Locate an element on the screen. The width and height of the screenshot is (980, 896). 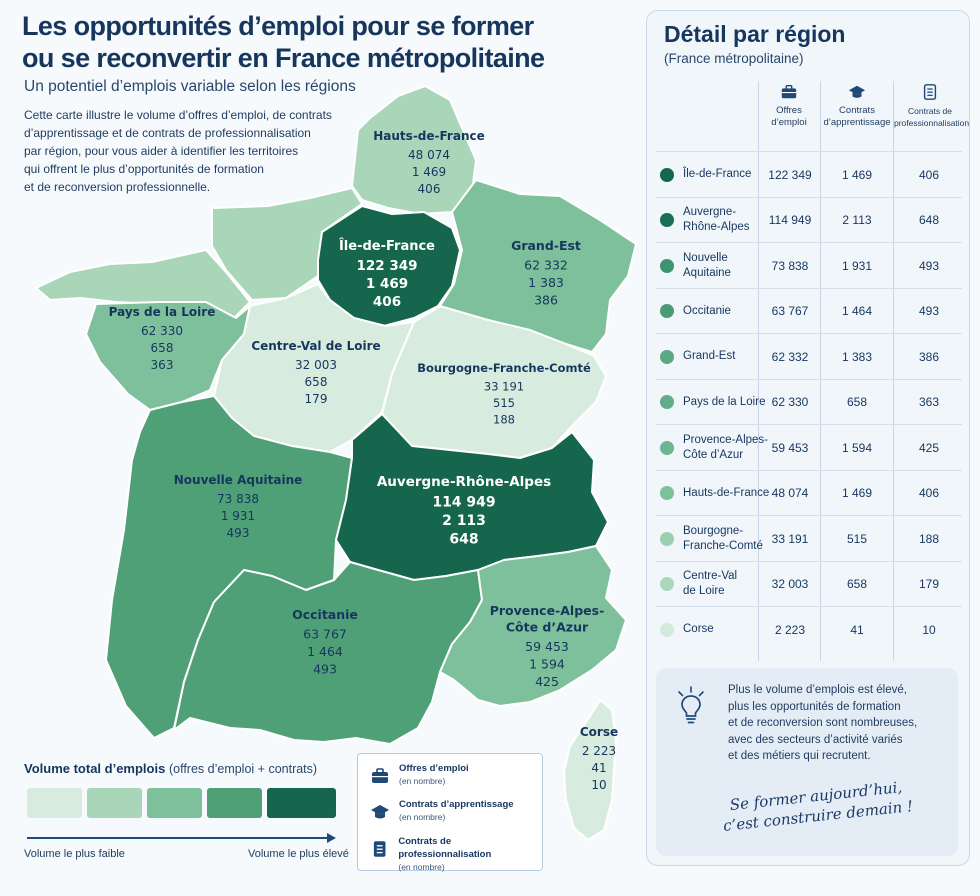
region-value-bourgogne-franche-comte: 515 is located at coordinates (504, 403).